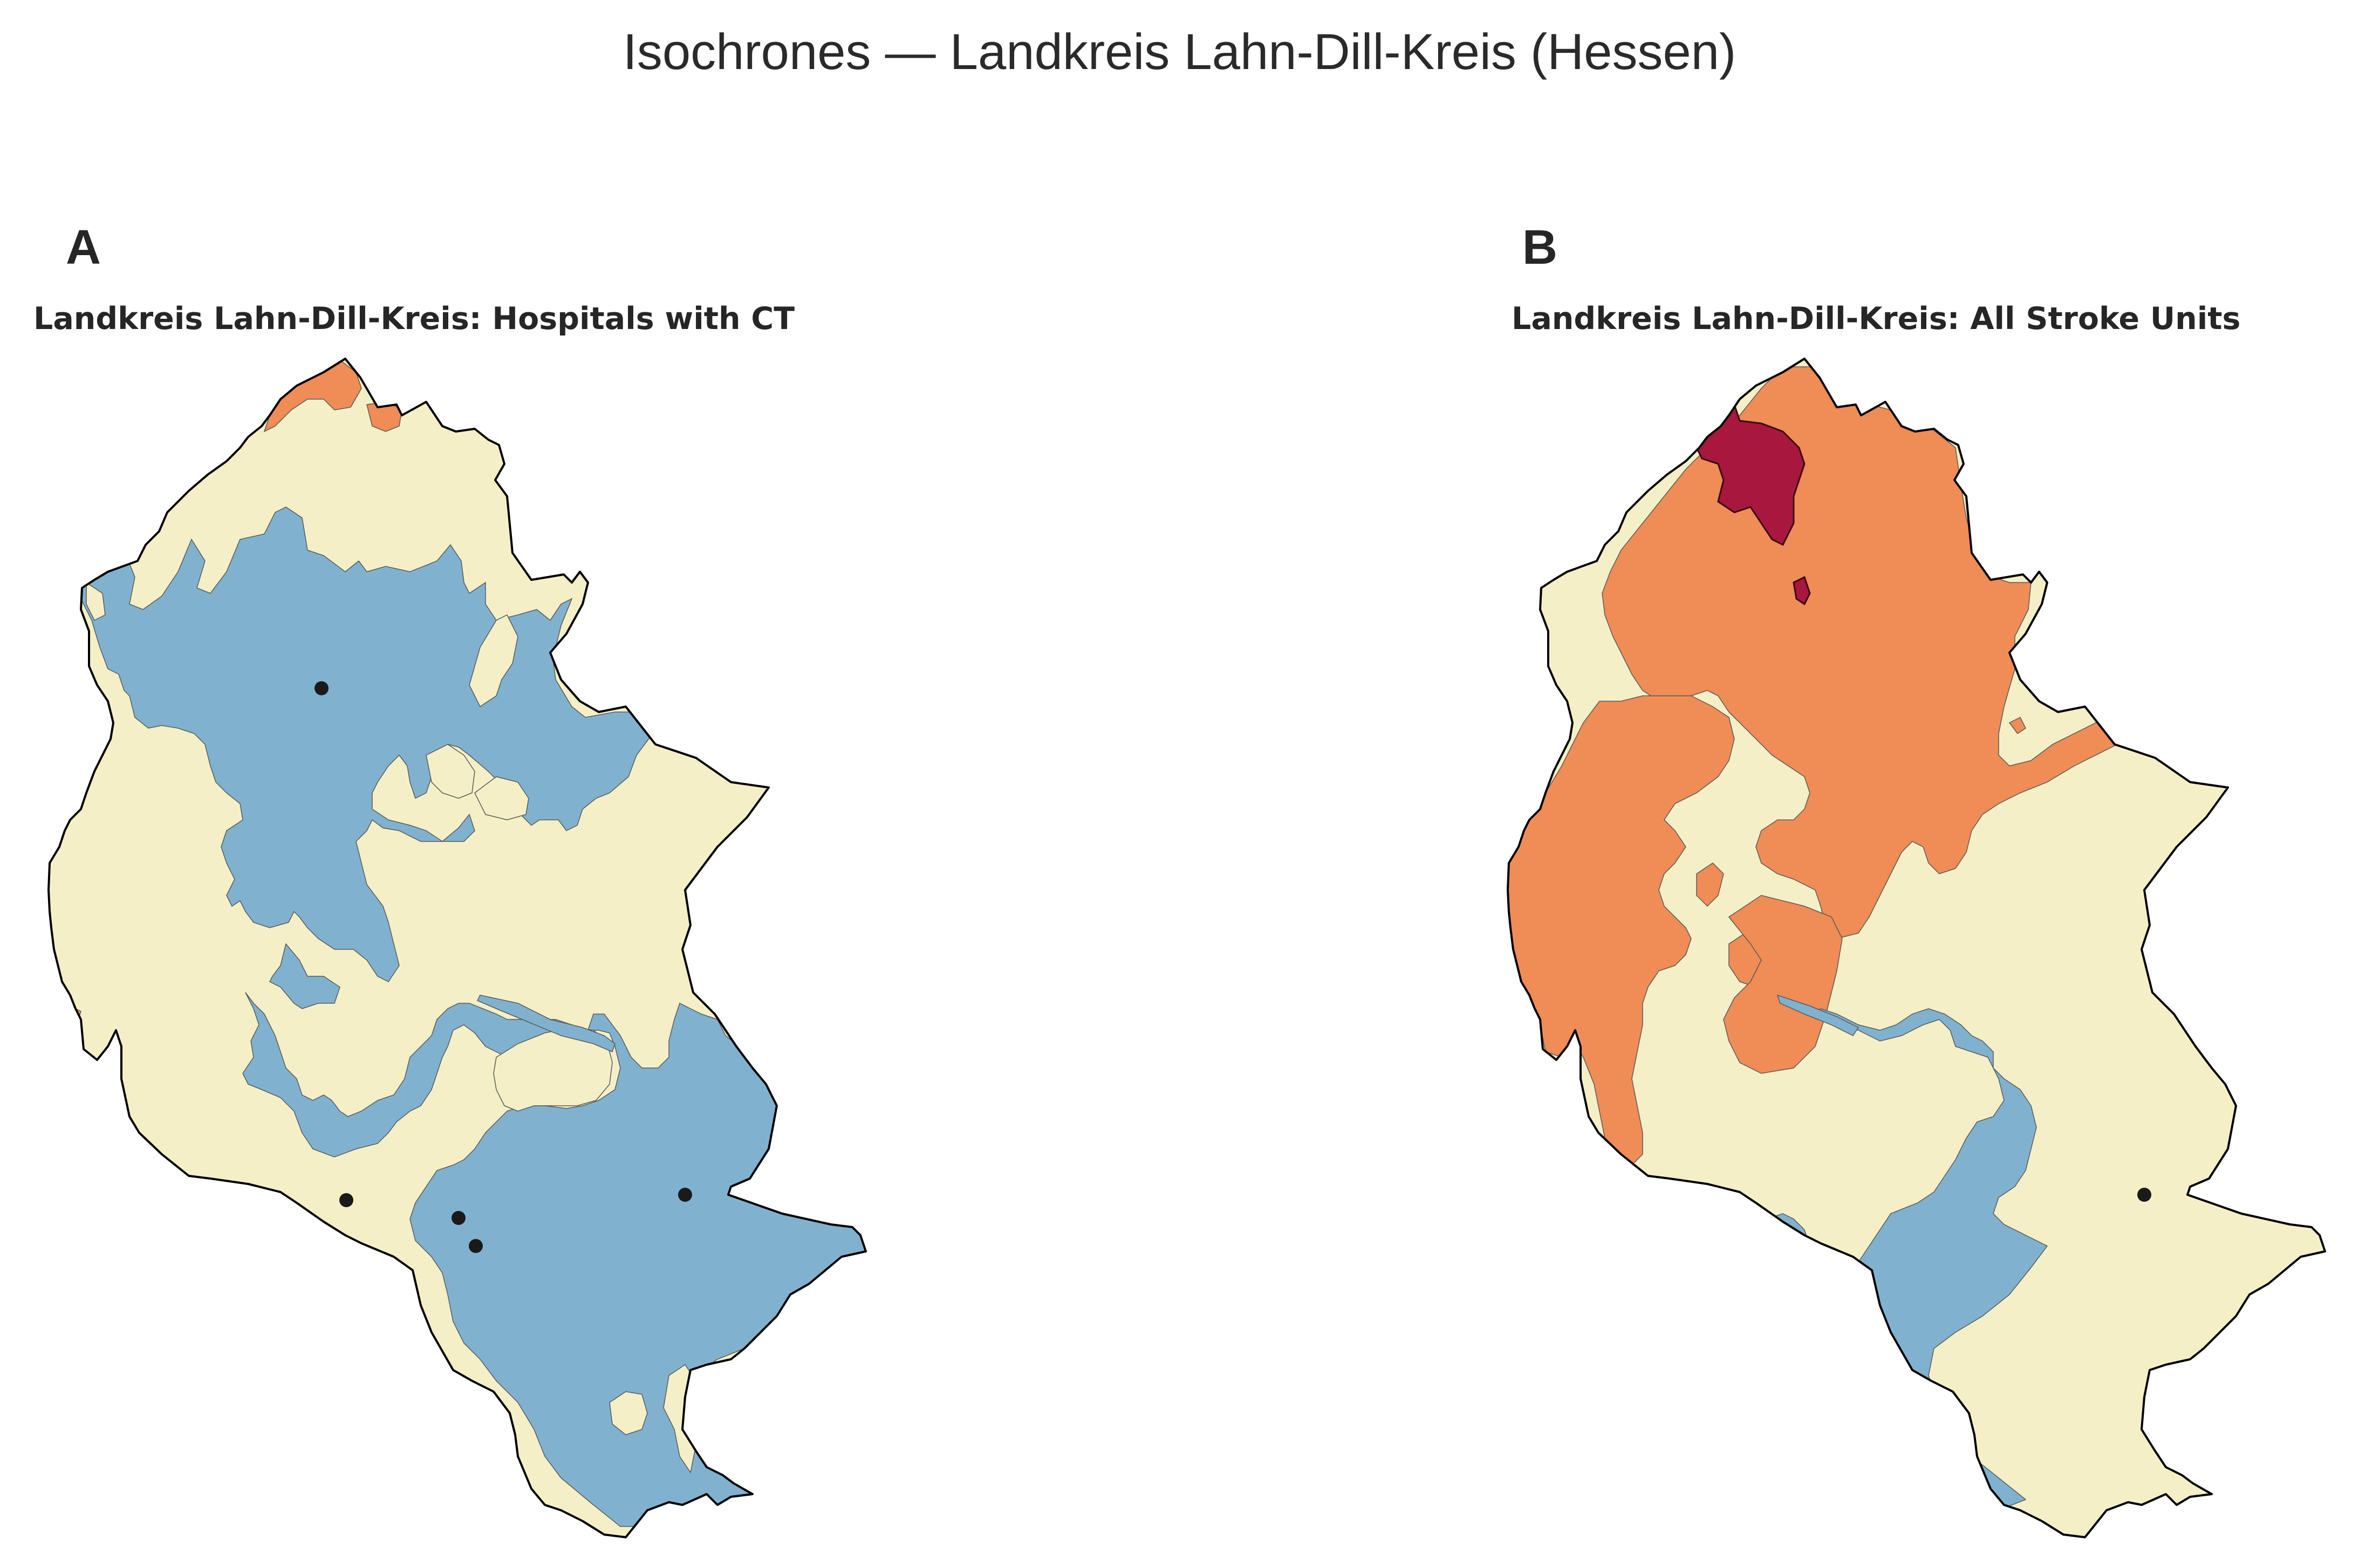 Image resolution: width=2359 pixels, height=1568 pixels. Describe the element at coordinates (1817, 1015) in the screenshot. I see `river-strip-b` at that location.